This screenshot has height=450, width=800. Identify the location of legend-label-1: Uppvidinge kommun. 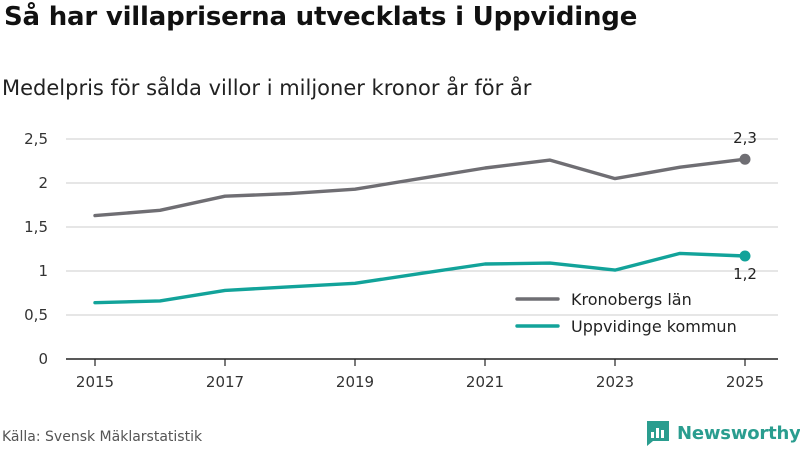
(654, 326).